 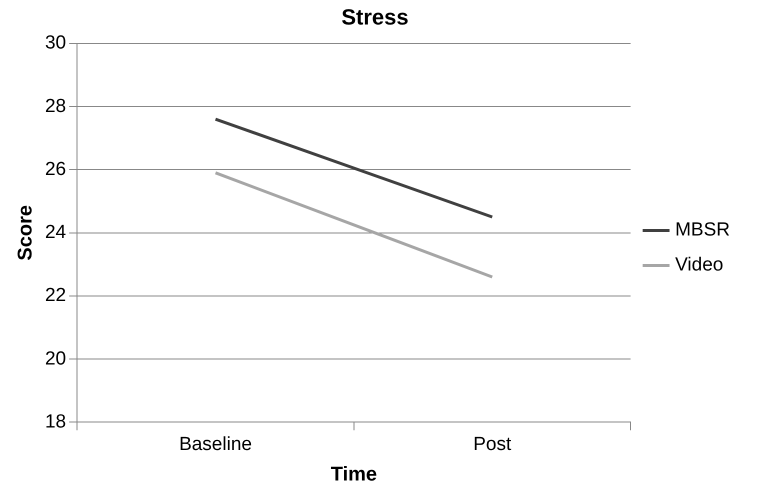 What do you see at coordinates (55, 233) in the screenshot?
I see `y-tick-label: 24` at bounding box center [55, 233].